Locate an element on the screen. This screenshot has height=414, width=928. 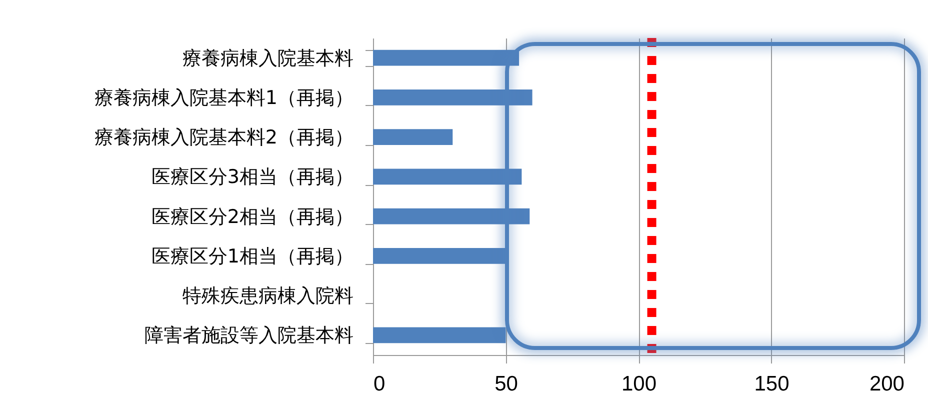
y-tick-label: 療養病棟入院基本料 is located at coordinates (268, 58).